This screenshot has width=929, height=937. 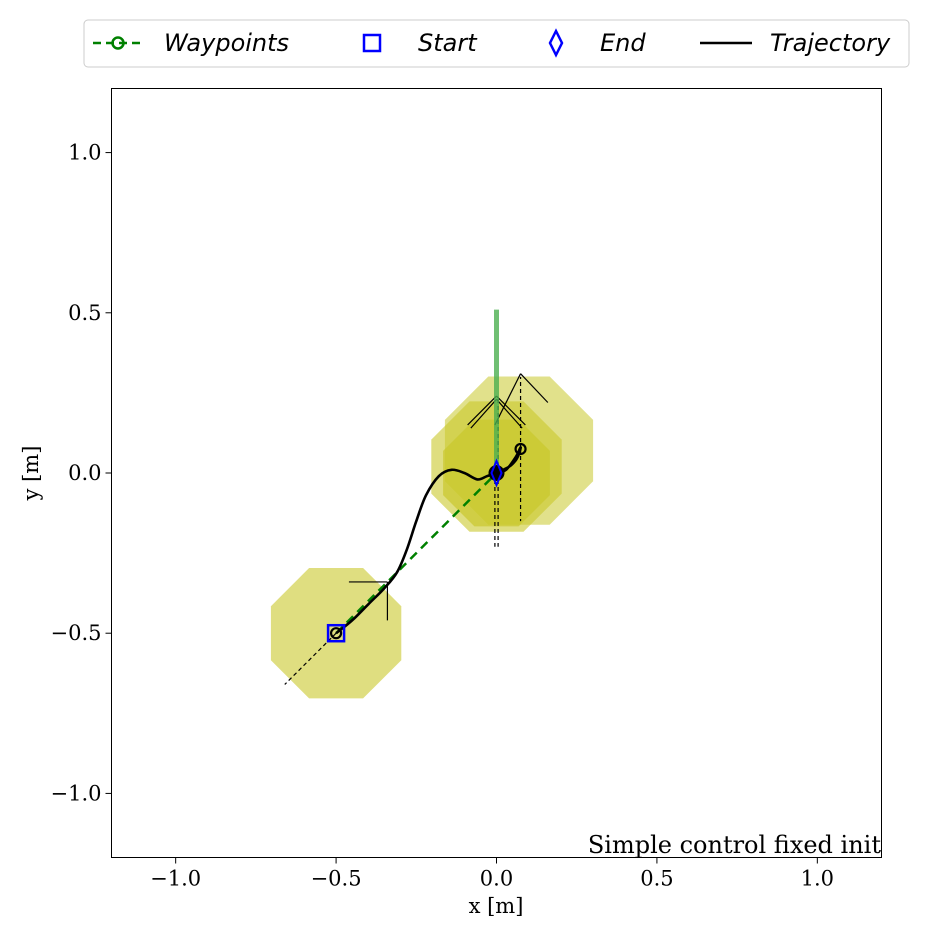 What do you see at coordinates (556, 43) in the screenshot?
I see `legend-end-diamond-icon` at bounding box center [556, 43].